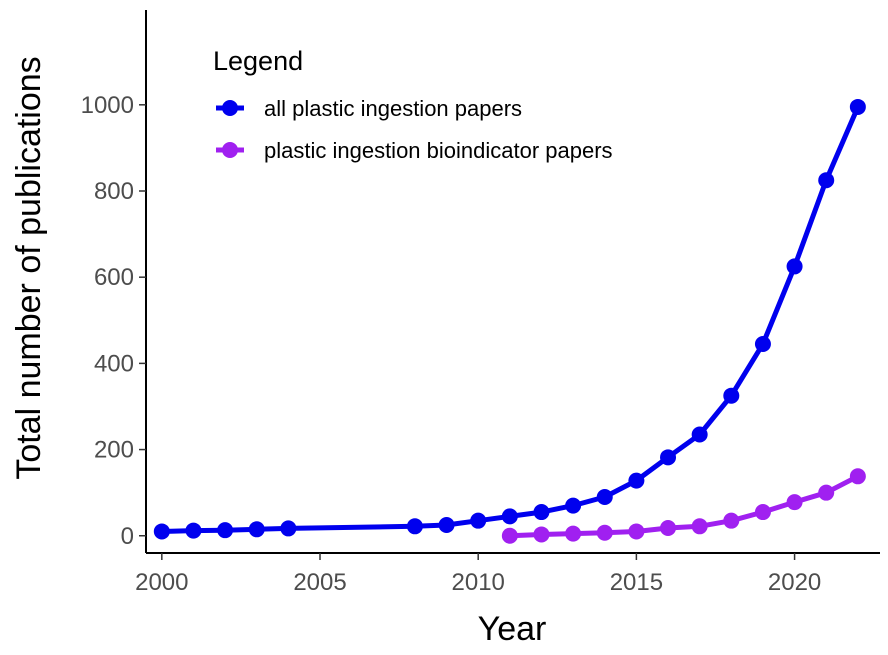 Image resolution: width=888 pixels, height=655 pixels. What do you see at coordinates (258, 61) in the screenshot?
I see `legend-title: Legend` at bounding box center [258, 61].